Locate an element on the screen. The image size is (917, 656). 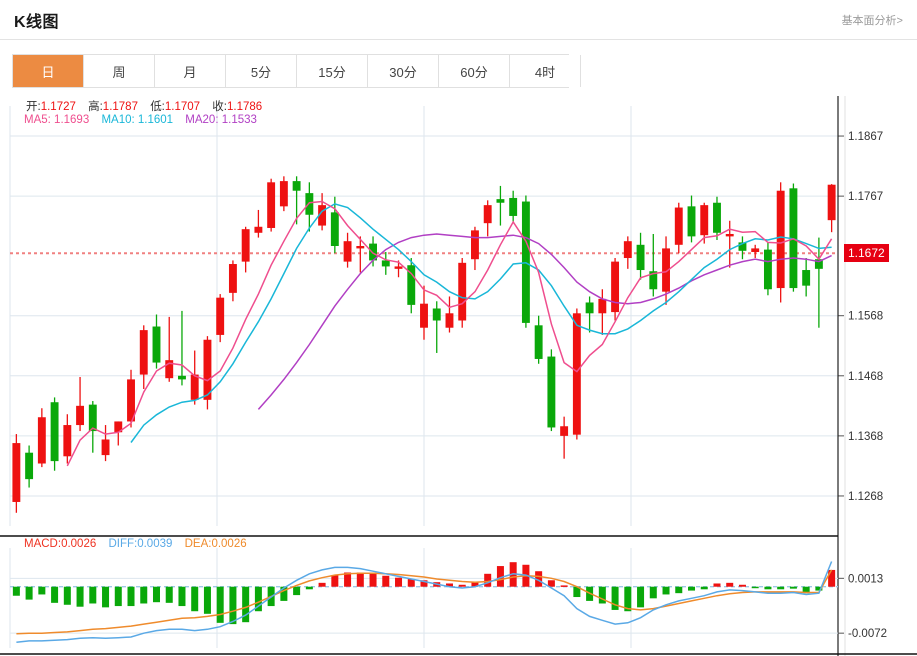
tab-label: 15分 is located at coordinates (332, 72).